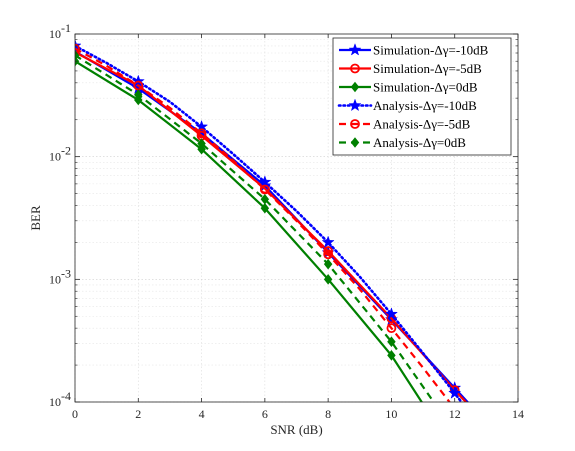  I want to click on legend-label: Analysis-Δγ=-5dB, so click(422, 124).